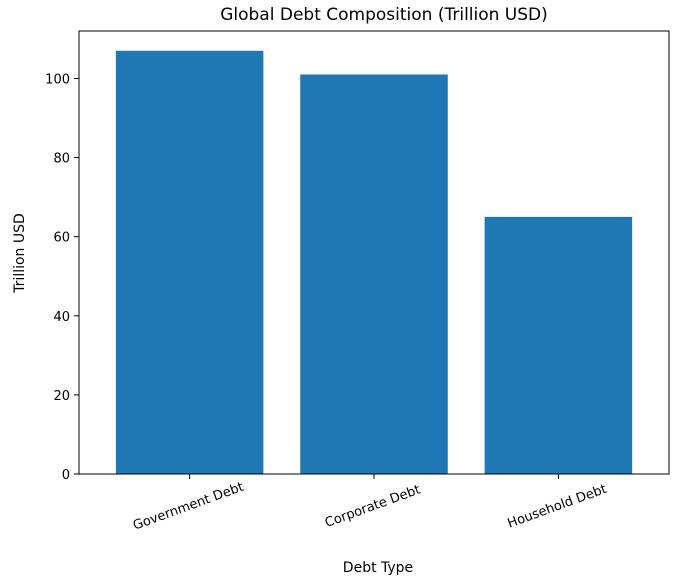 Image resolution: width=685 pixels, height=579 pixels. I want to click on y-tick-label: 80, so click(61, 159).